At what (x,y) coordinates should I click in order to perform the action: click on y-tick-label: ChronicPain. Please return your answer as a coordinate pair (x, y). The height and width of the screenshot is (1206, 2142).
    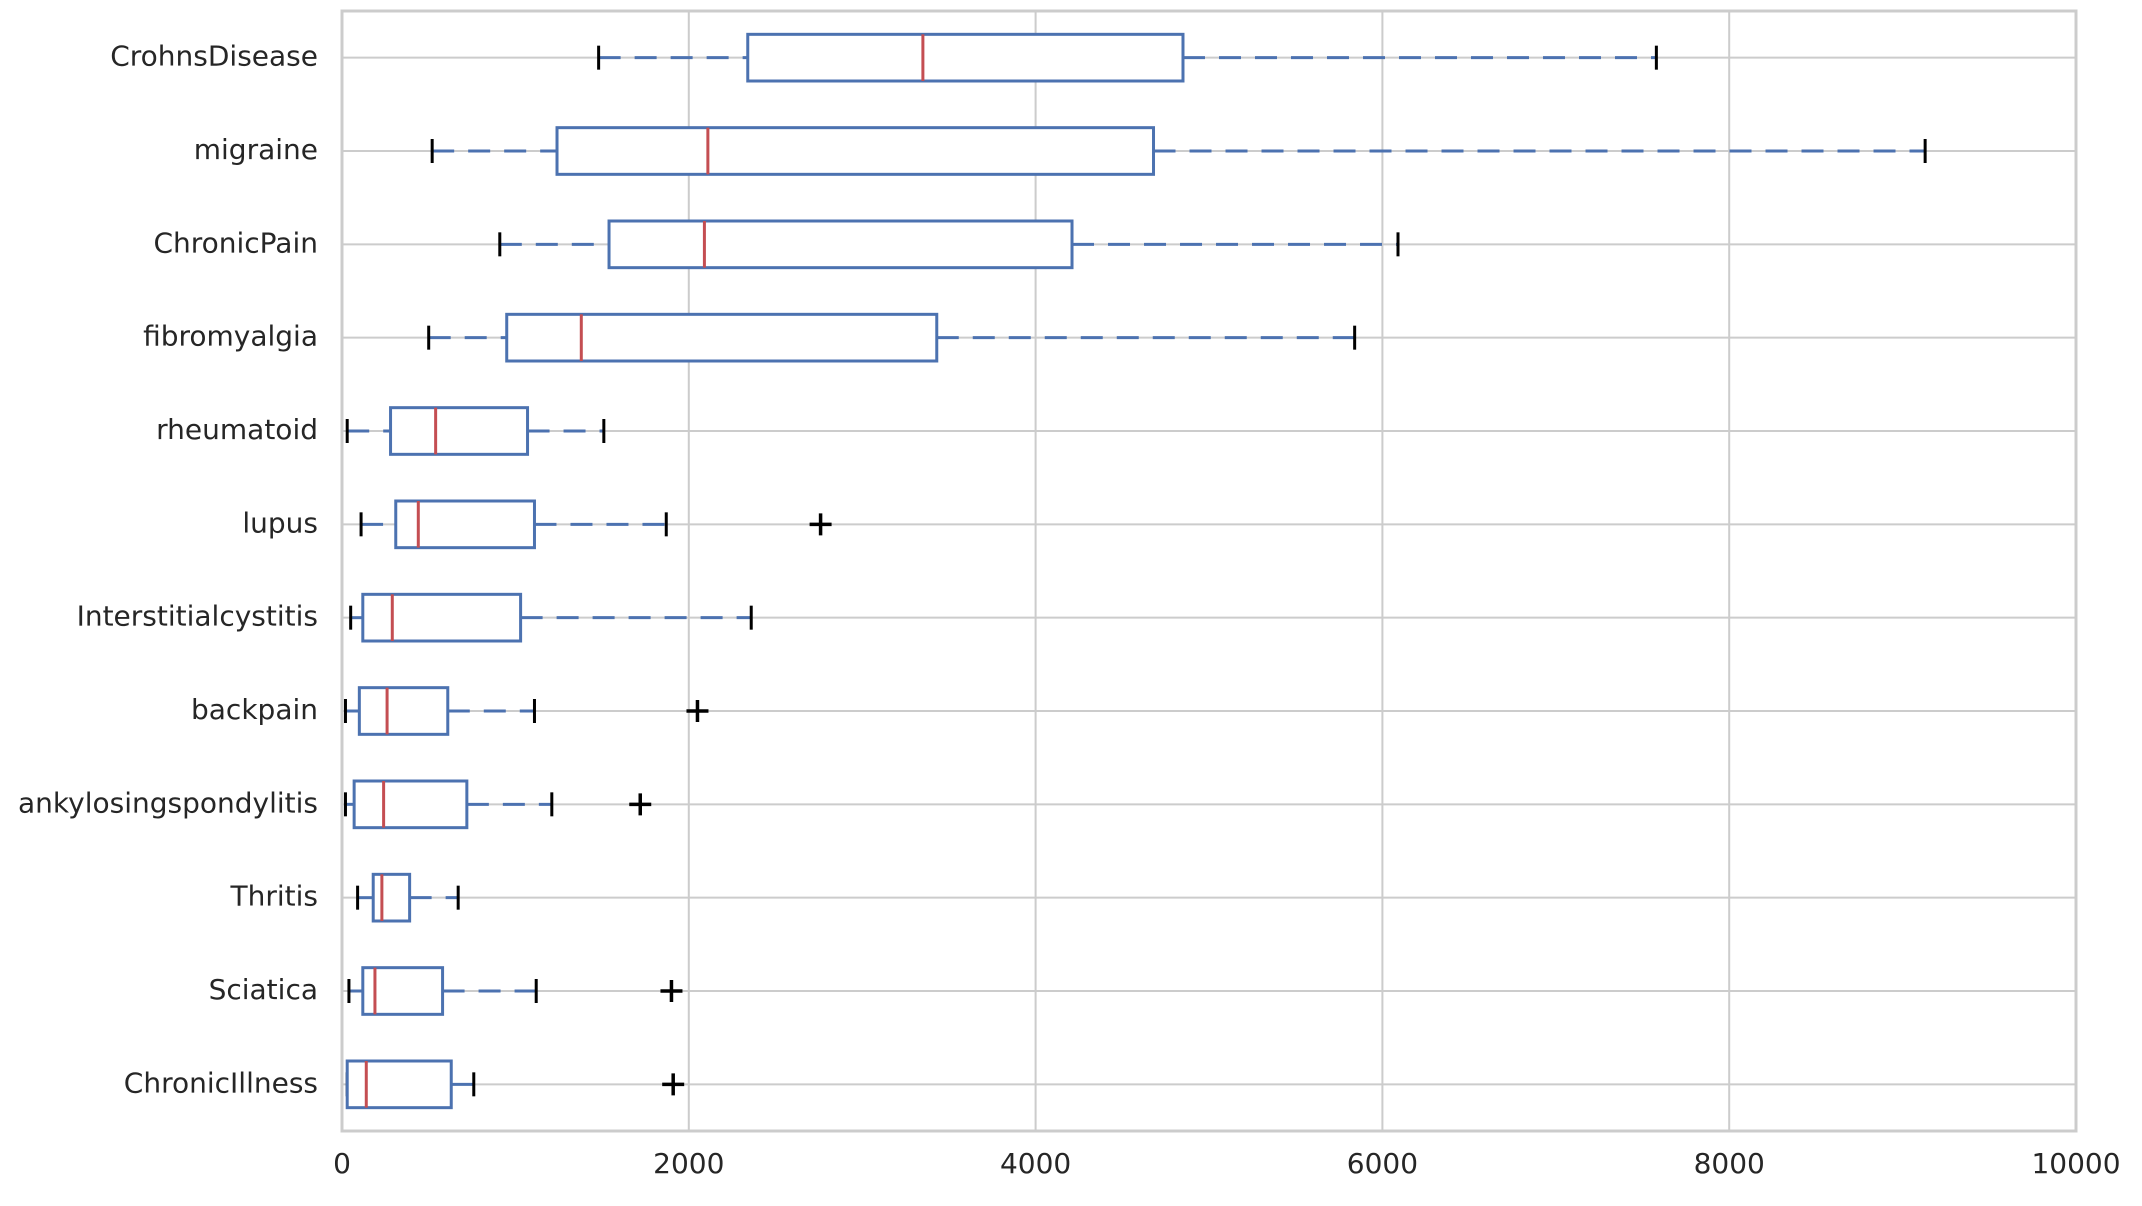
    Looking at the image, I should click on (235, 242).